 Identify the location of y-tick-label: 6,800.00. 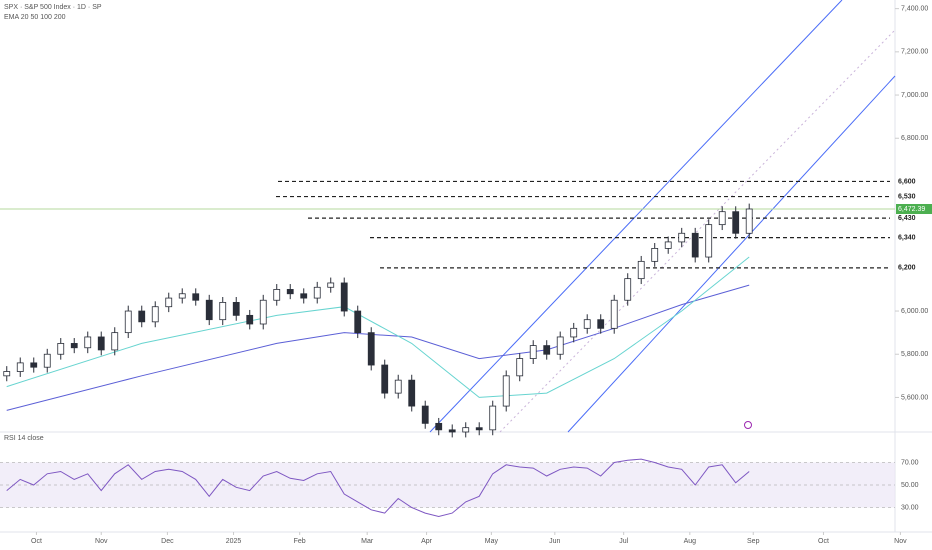
(914, 138).